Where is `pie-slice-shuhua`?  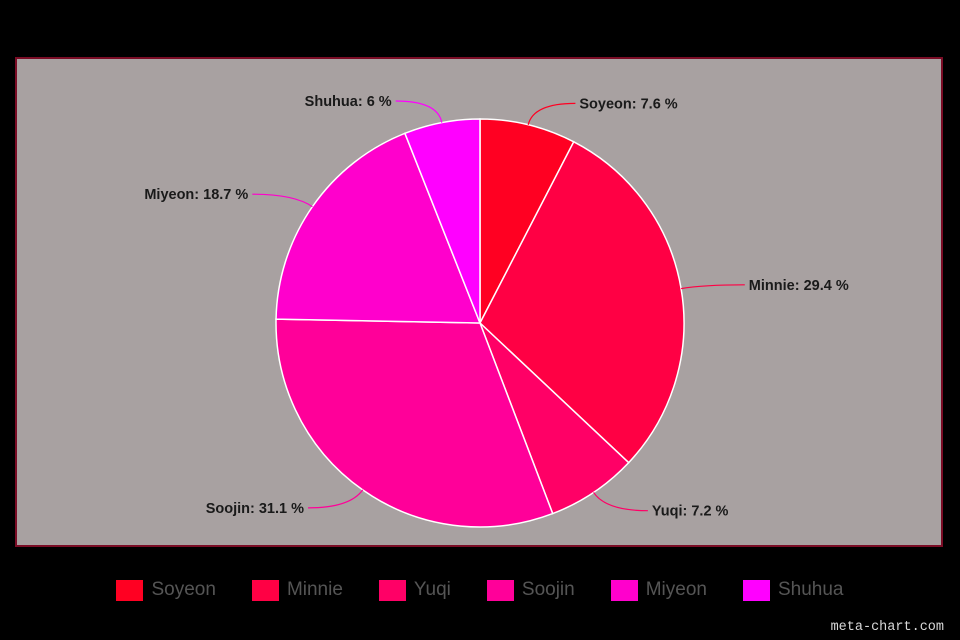
pie-slice-shuhua is located at coordinates (442, 221).